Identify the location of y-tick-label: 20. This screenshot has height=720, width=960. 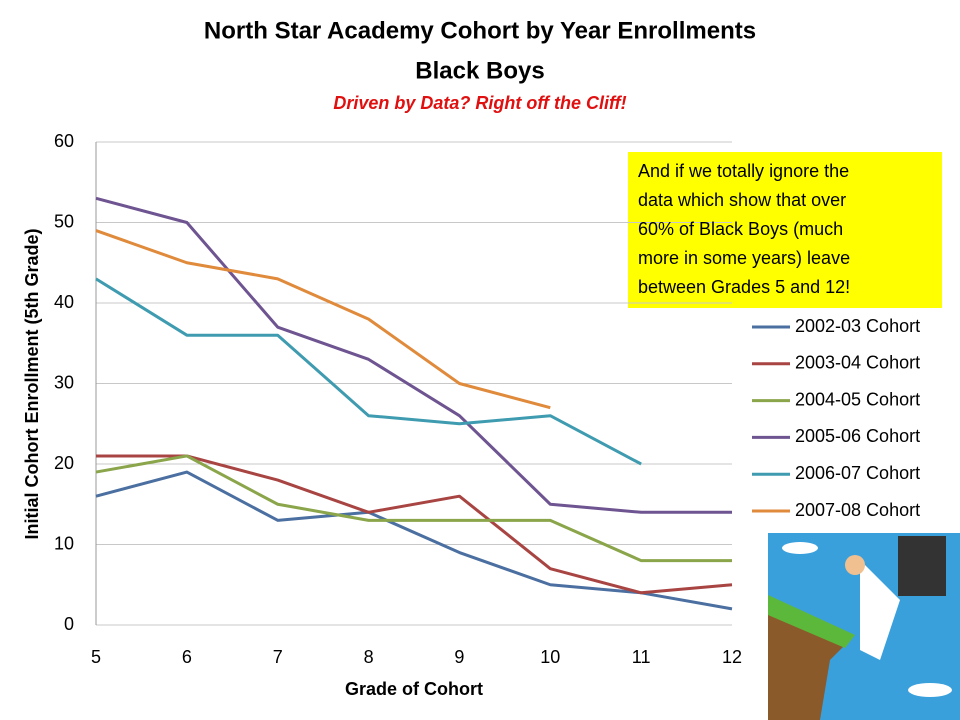
(64, 463).